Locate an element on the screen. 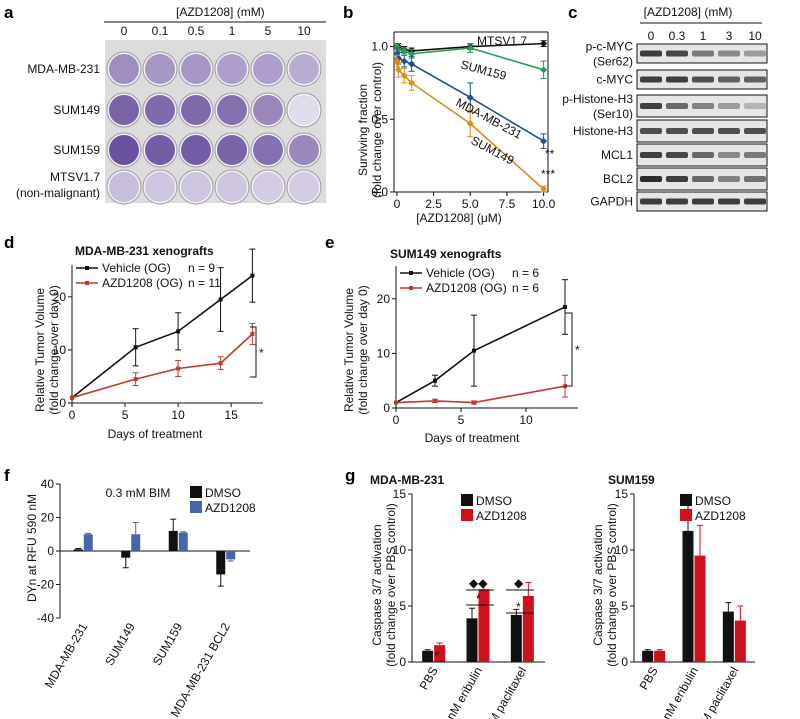  f-legend-swatch is located at coordinates (196, 507).